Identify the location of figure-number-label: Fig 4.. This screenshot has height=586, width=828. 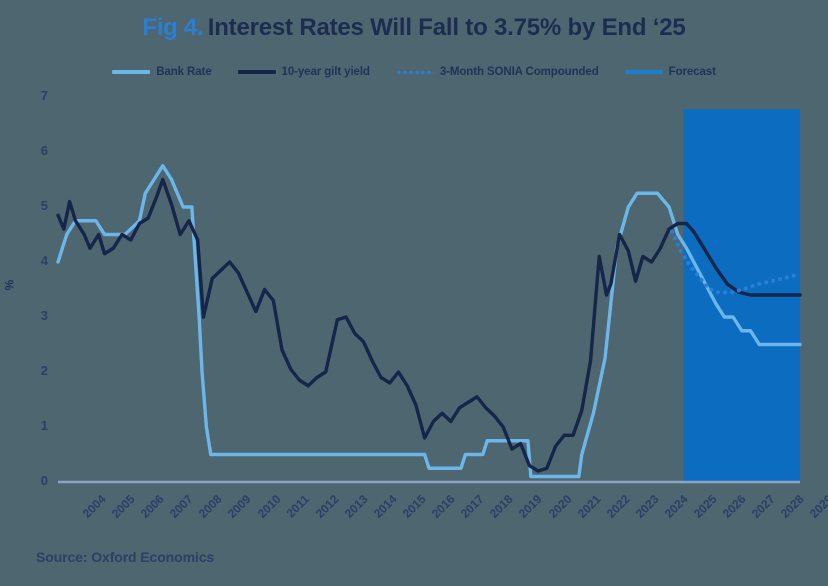
(173, 27).